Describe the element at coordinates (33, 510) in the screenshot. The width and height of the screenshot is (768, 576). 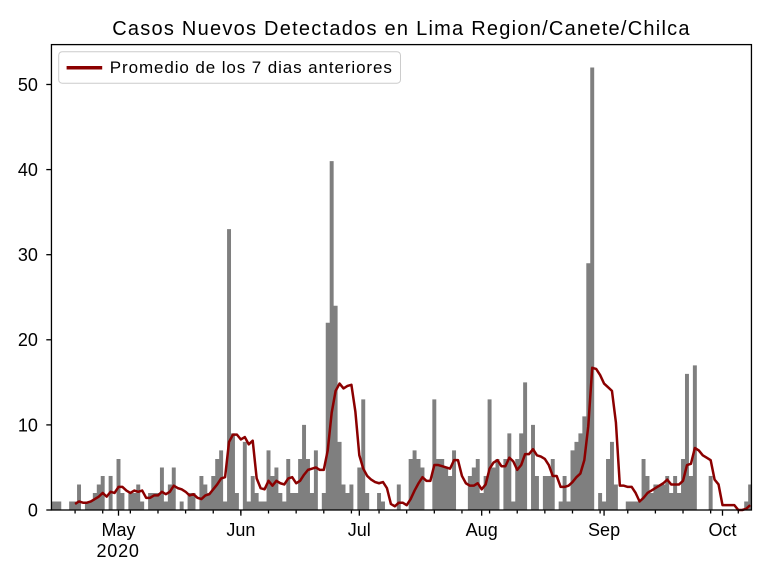
I see `svg-text: 0` at that location.